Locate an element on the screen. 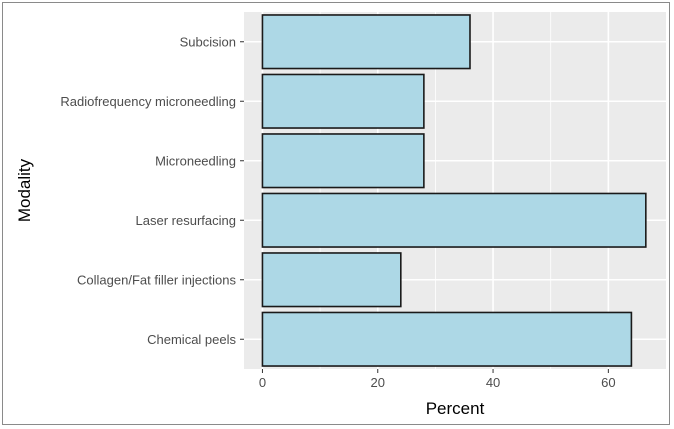  x-axis: 0 20 40 60 is located at coordinates (437, 379).